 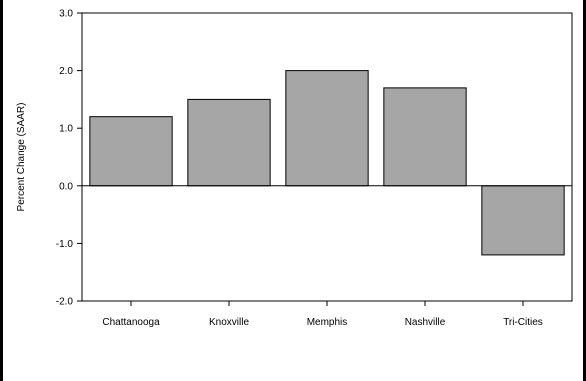 What do you see at coordinates (66, 14) in the screenshot?
I see `y-tick-label: 3.0` at bounding box center [66, 14].